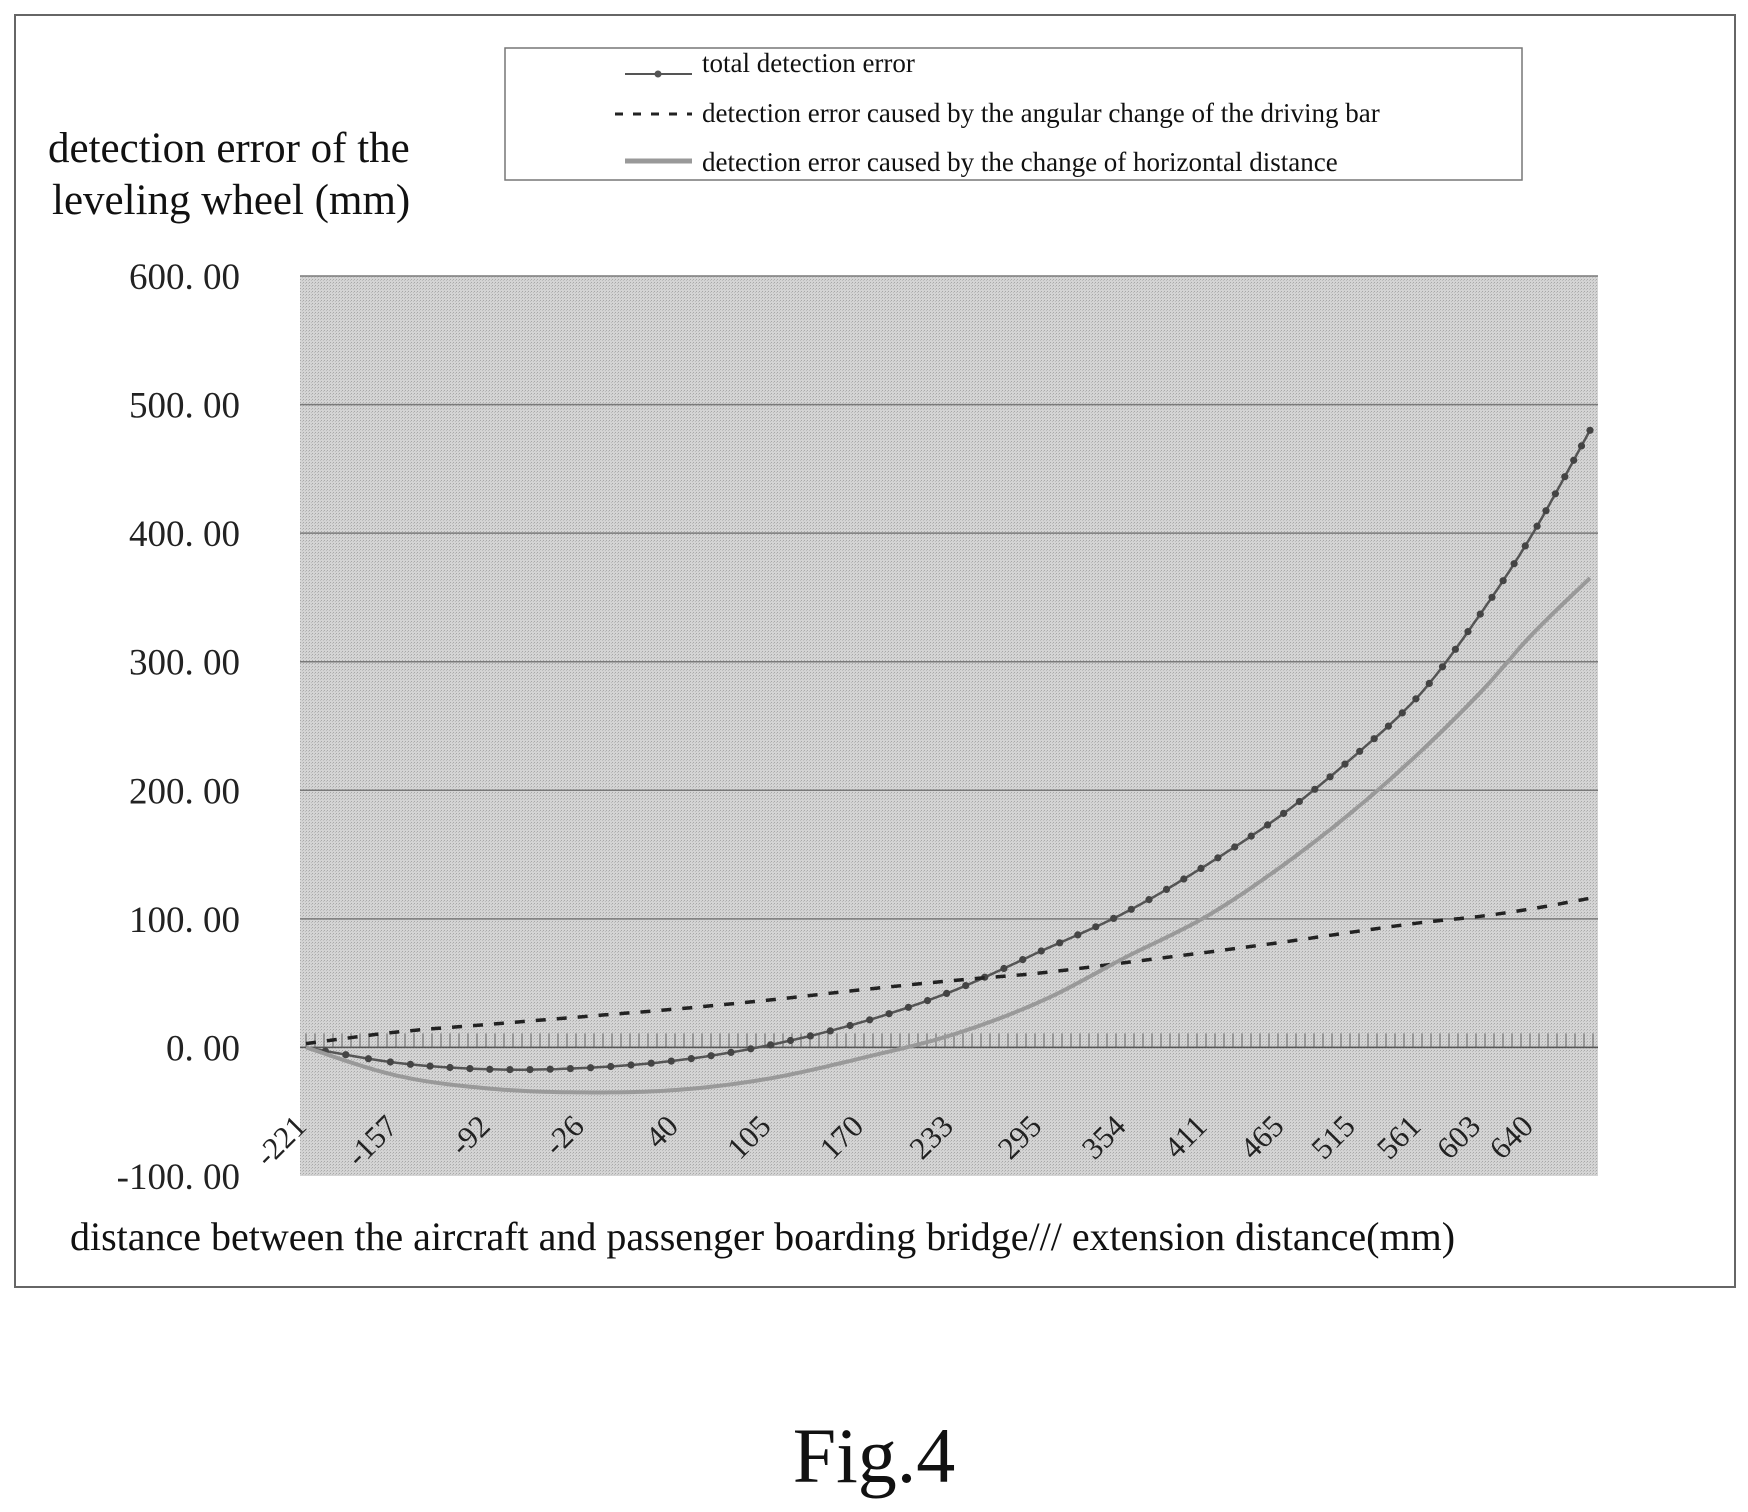  Describe the element at coordinates (229, 148) in the screenshot. I see `y-axis-title-line-1: detection error of the` at that location.